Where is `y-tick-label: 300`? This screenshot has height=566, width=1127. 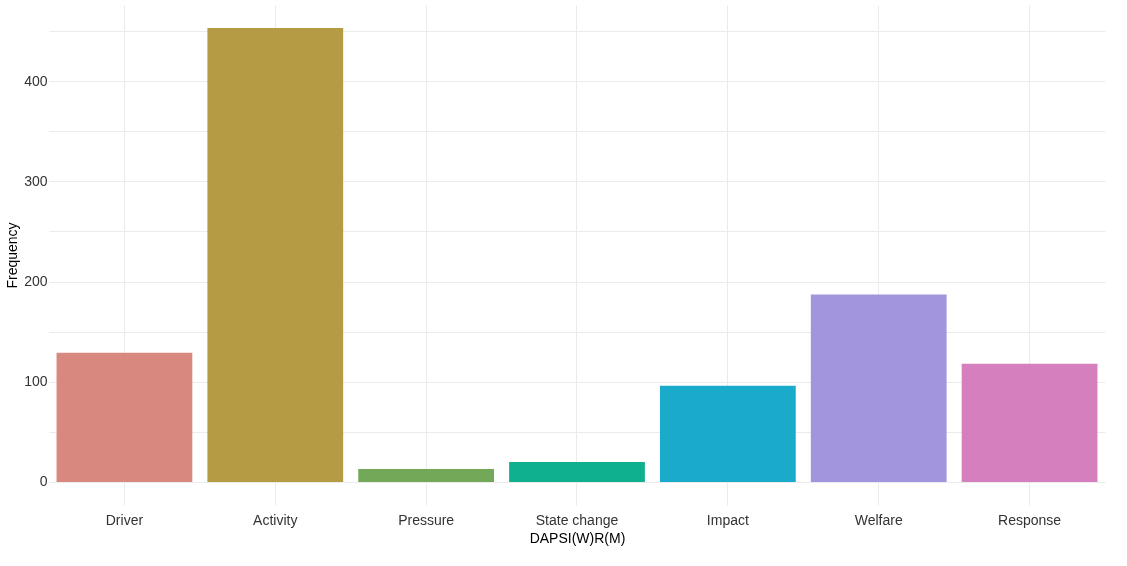 y-tick-label: 300 is located at coordinates (36, 180).